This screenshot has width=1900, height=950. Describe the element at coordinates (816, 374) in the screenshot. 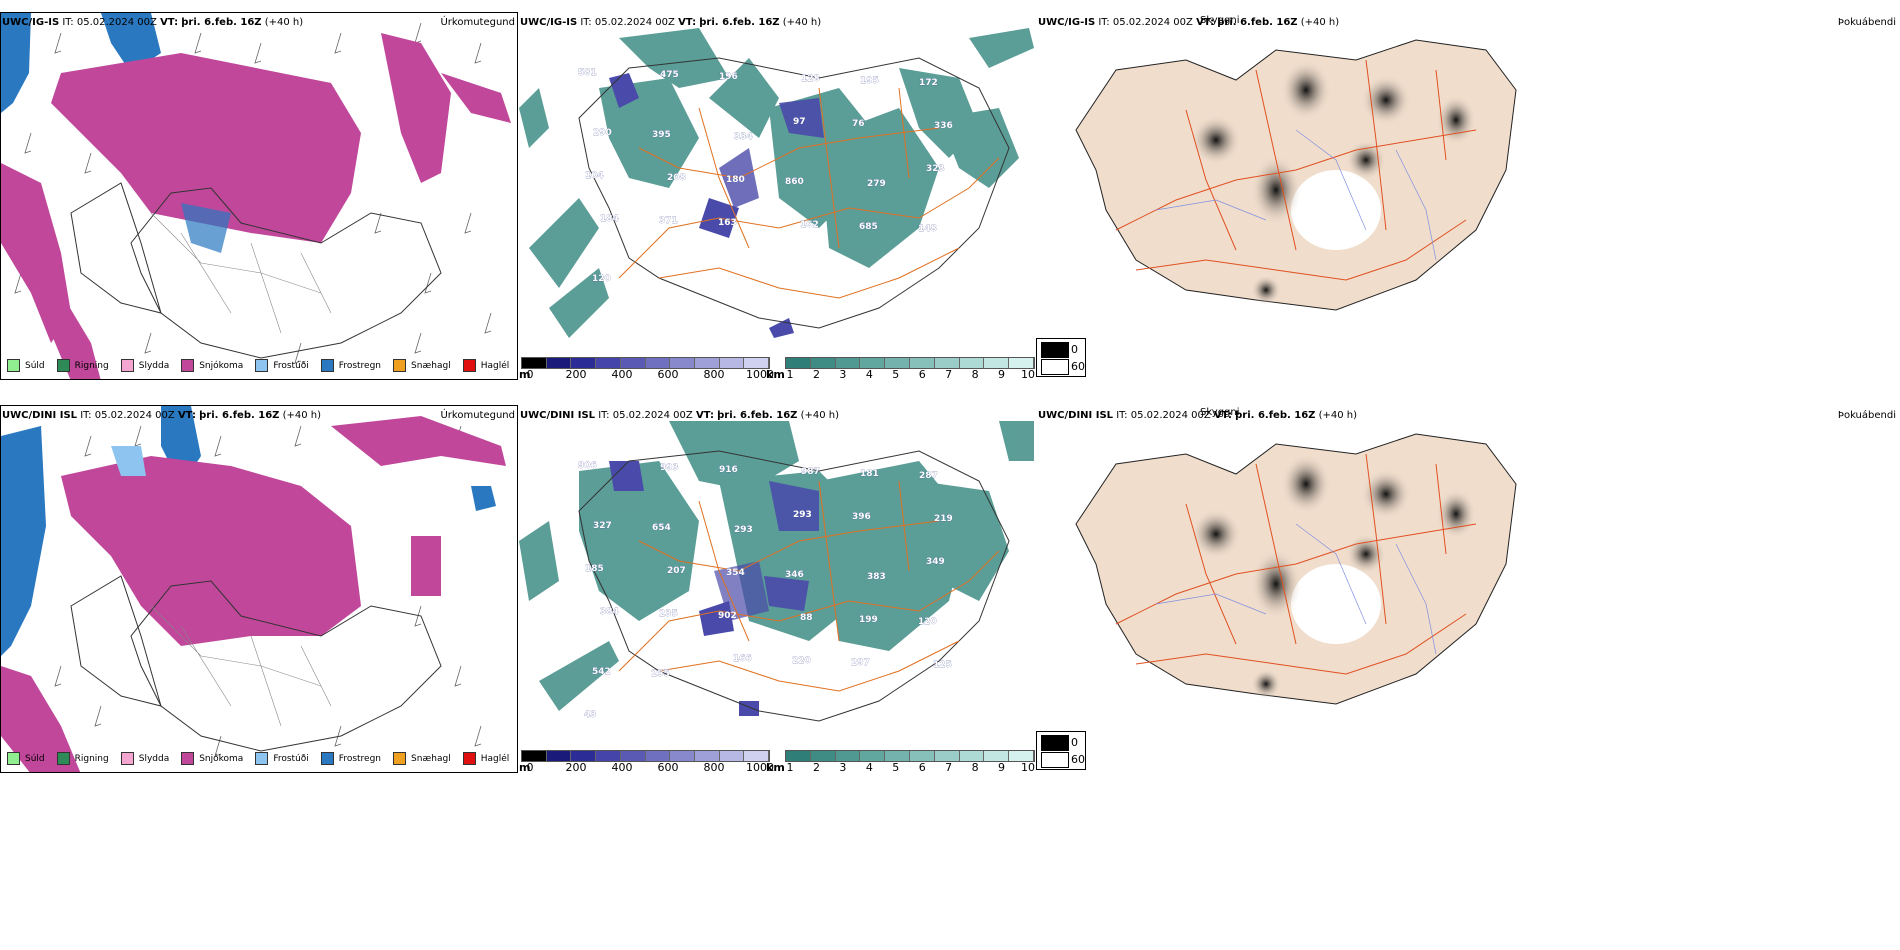

I see `colorbar-tick-label: 2` at that location.